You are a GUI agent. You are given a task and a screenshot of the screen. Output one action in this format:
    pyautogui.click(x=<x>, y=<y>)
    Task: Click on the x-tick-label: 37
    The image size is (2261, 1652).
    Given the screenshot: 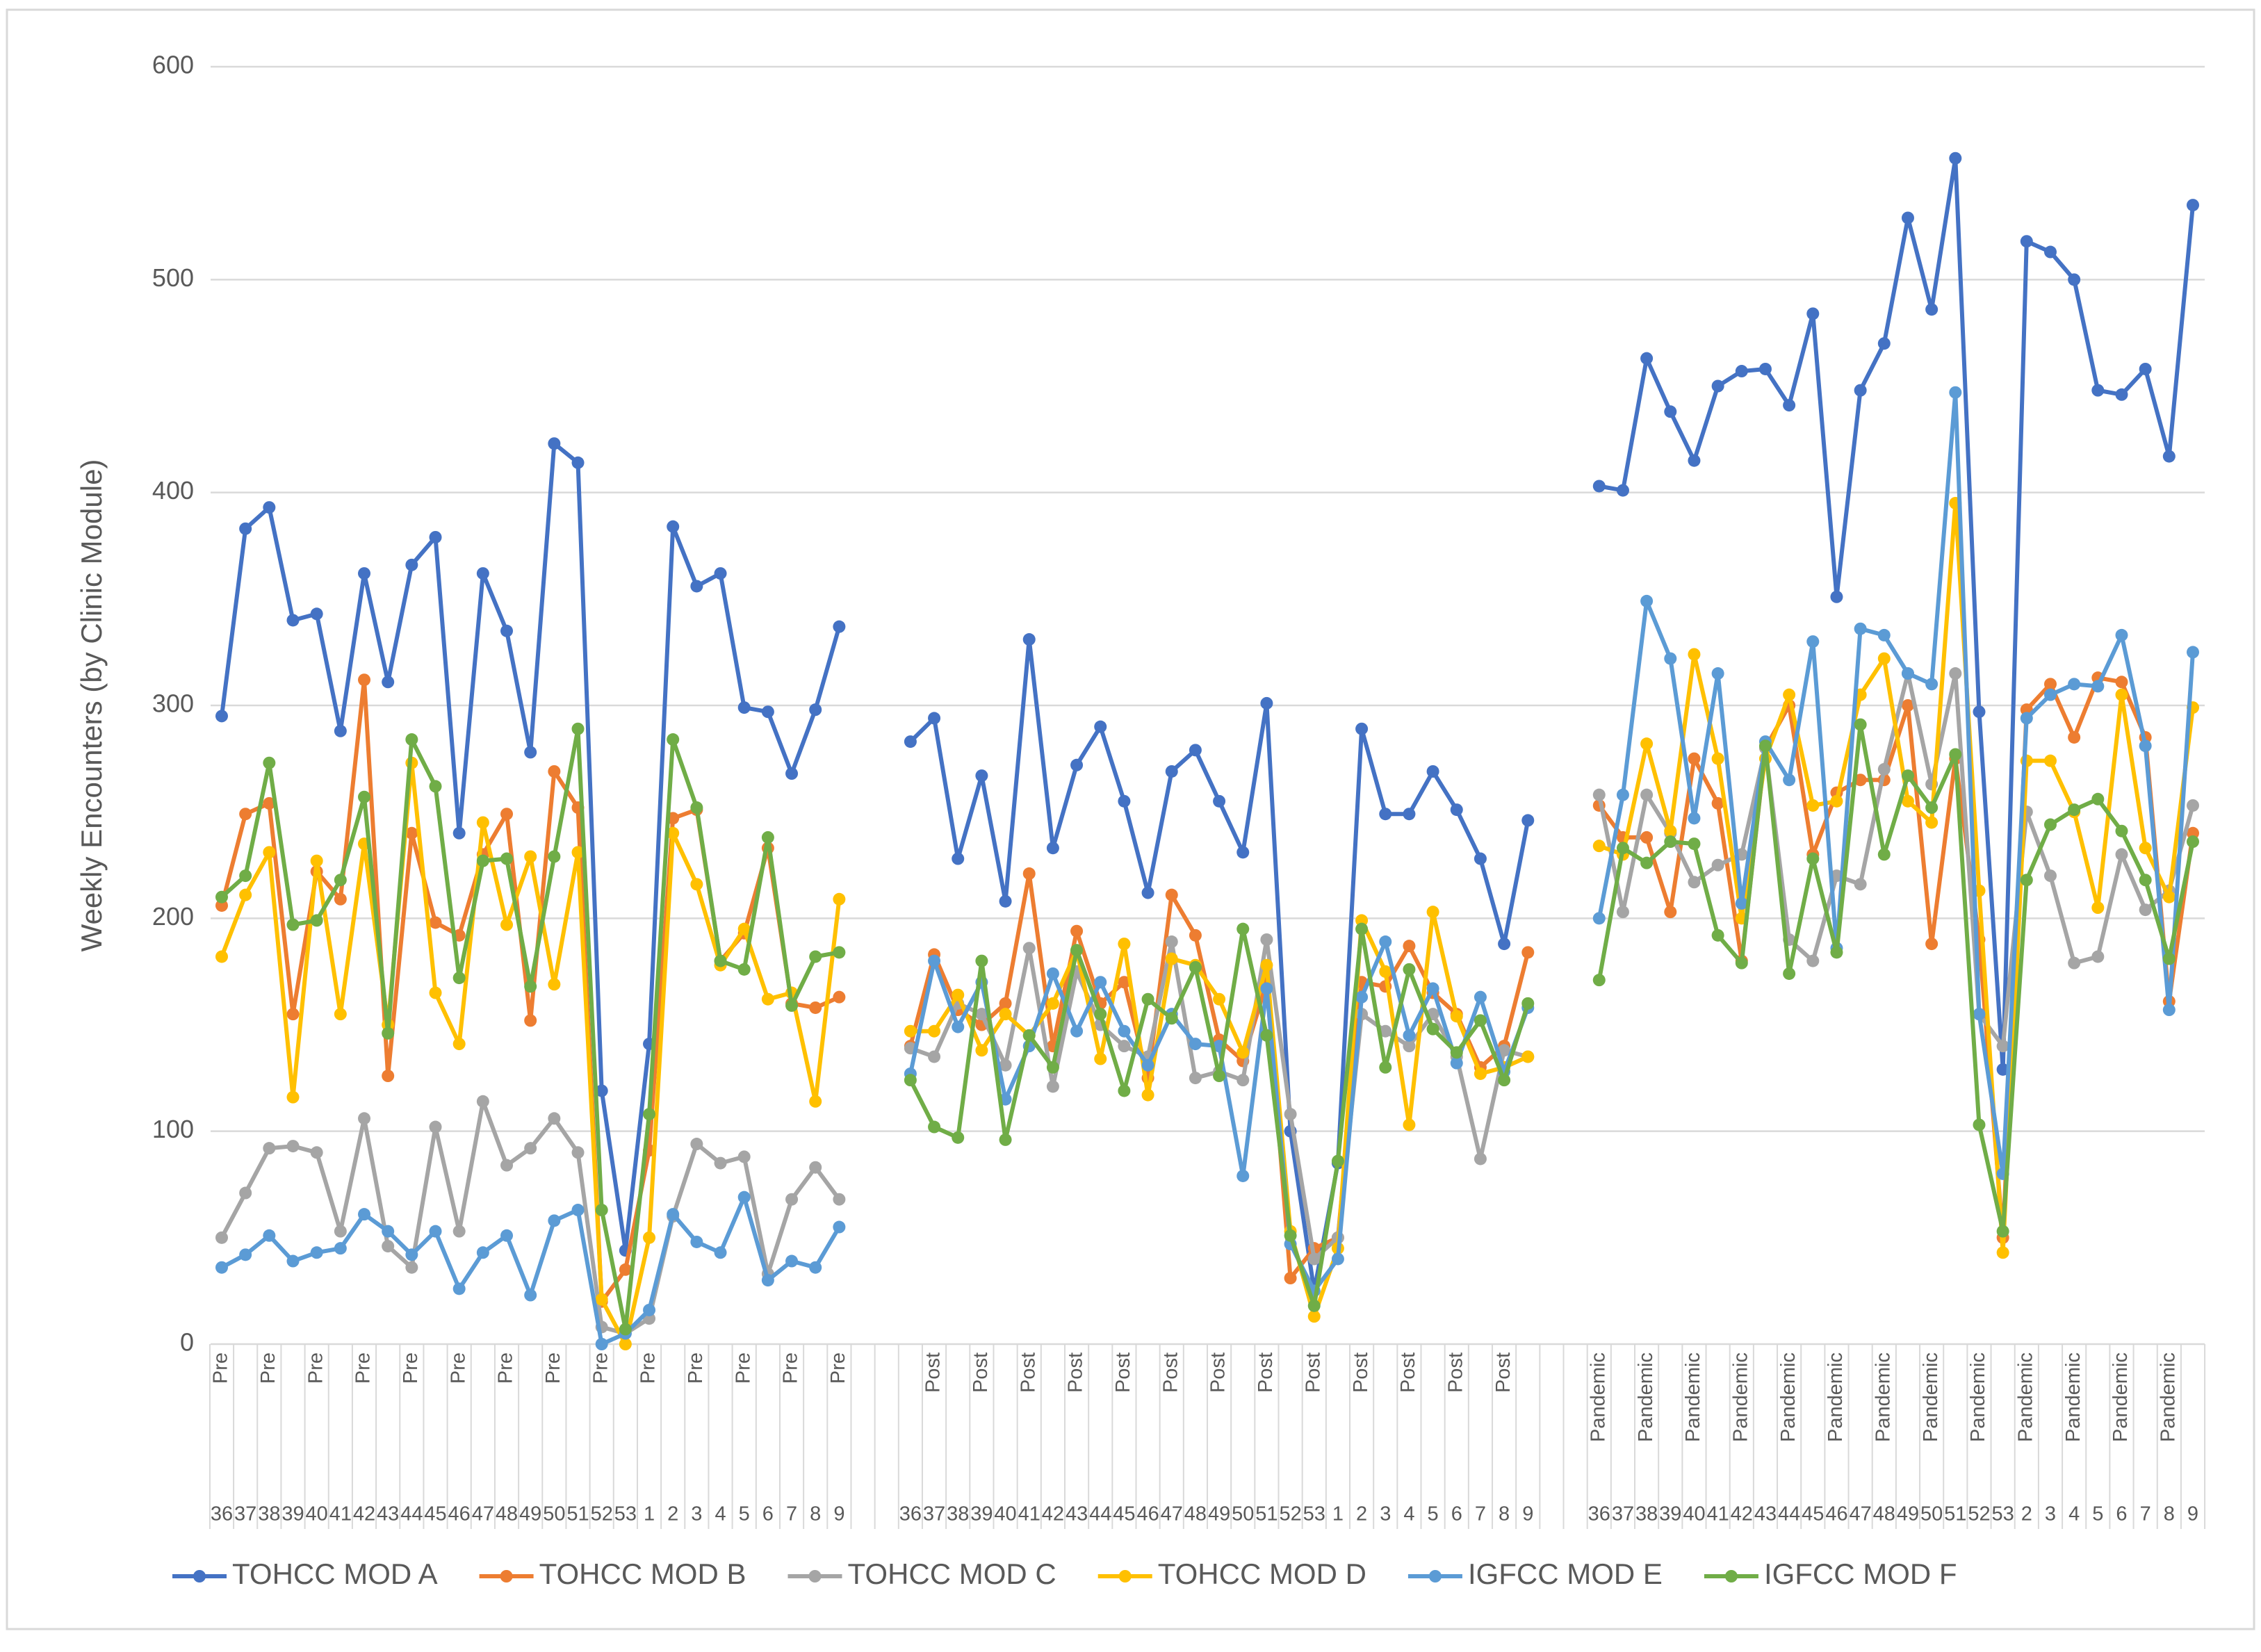 What is the action you would take?
    pyautogui.click(x=1623, y=1514)
    